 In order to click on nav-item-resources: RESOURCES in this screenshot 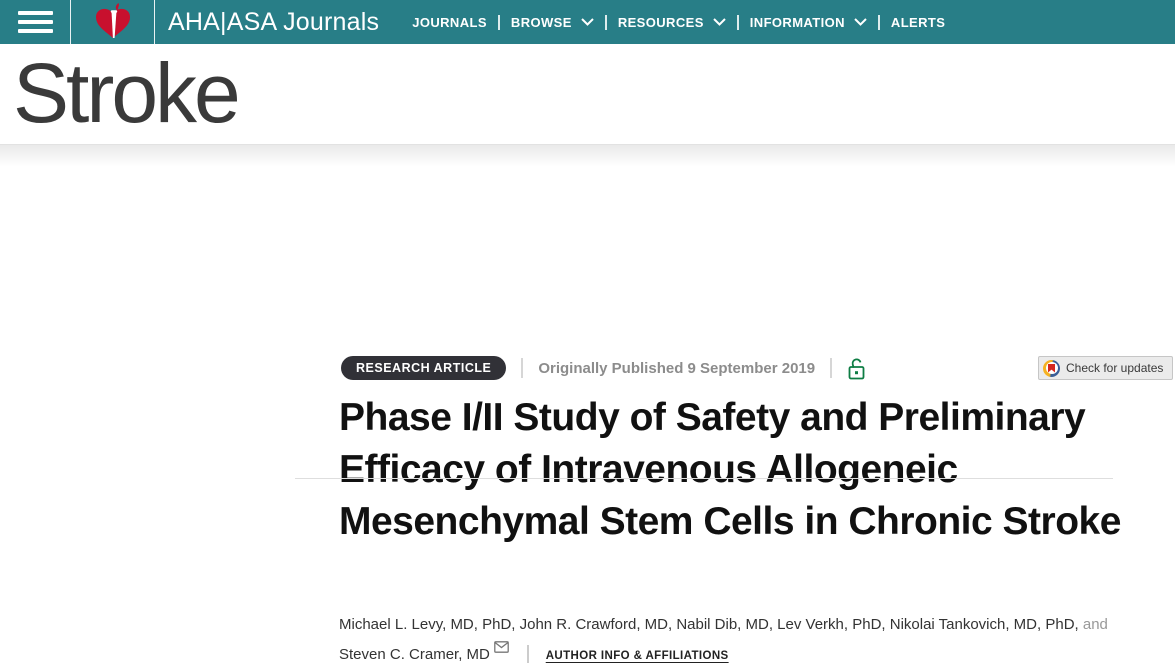, I will do `click(672, 22)`.